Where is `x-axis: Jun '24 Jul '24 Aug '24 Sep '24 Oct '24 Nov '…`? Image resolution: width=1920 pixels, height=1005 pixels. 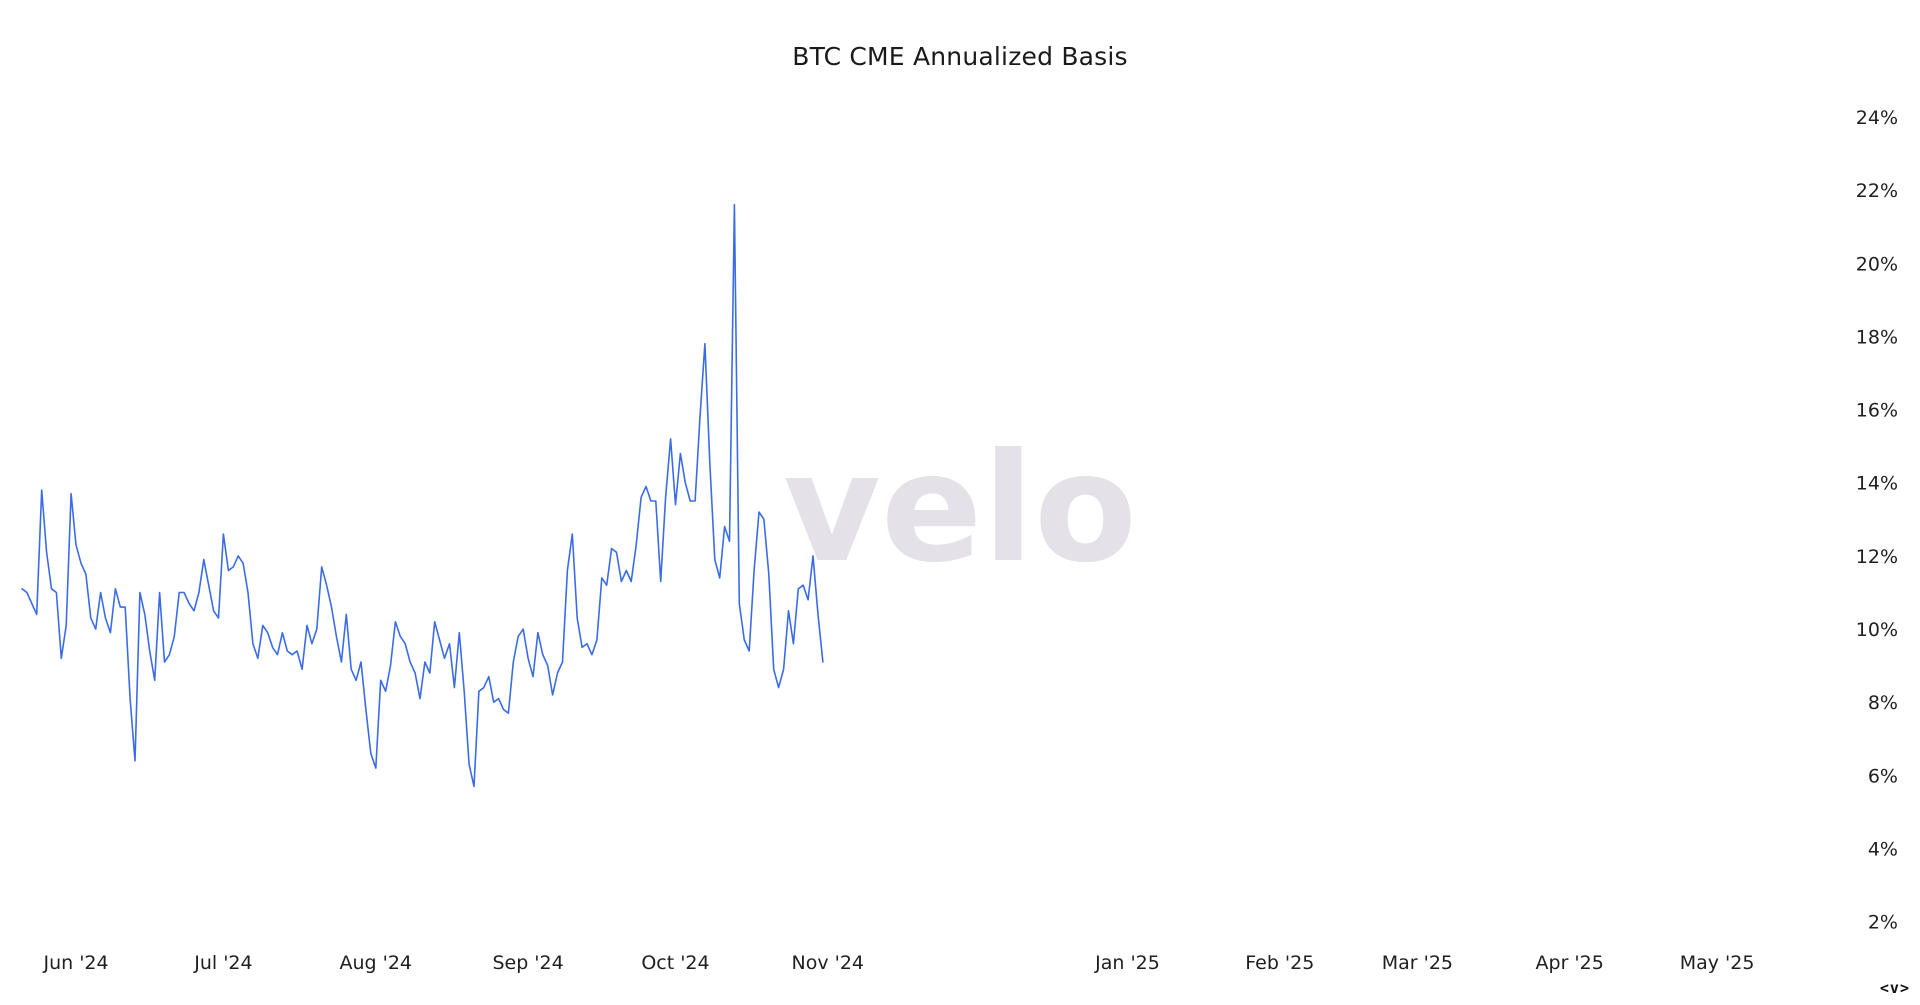
x-axis: Jun '24 Jul '24 Aug '24 Sep '24 Oct '24 Nov '… is located at coordinates (898, 963).